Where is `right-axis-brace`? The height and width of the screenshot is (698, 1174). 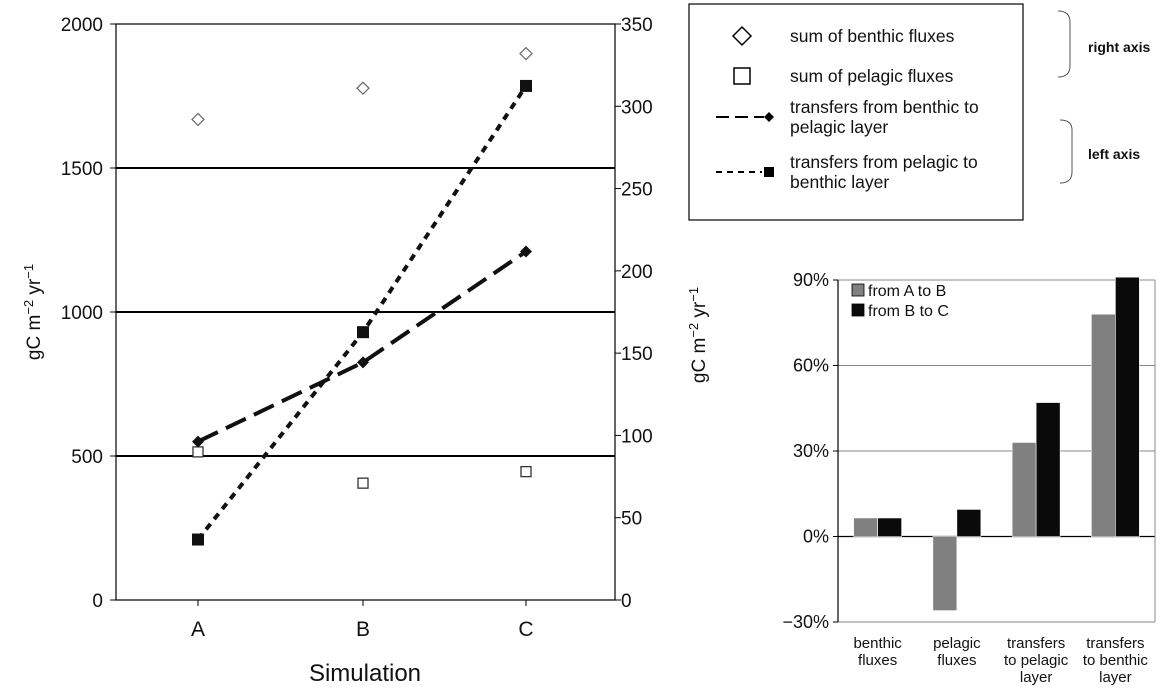
right-axis-brace is located at coordinates (1064, 44).